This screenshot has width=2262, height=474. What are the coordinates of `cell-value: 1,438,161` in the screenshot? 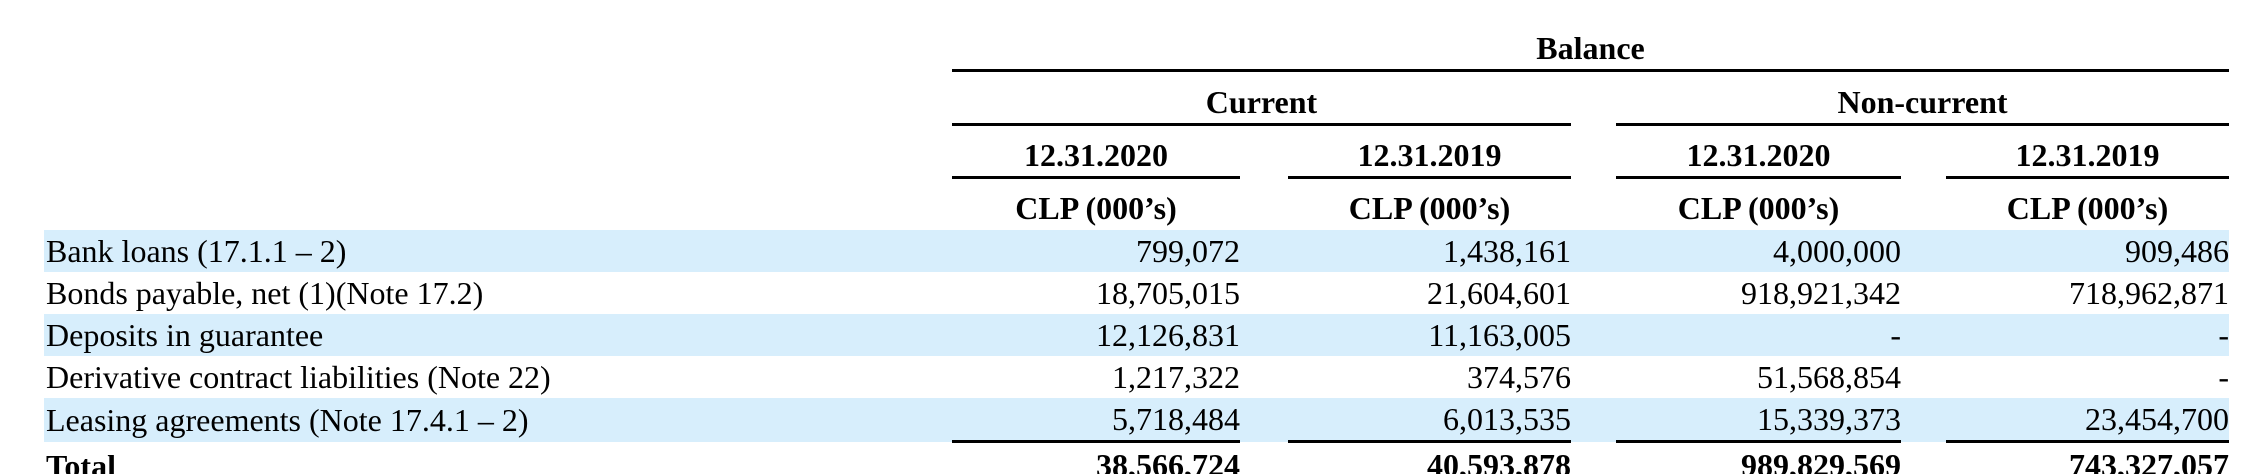 It's located at (1429, 251).